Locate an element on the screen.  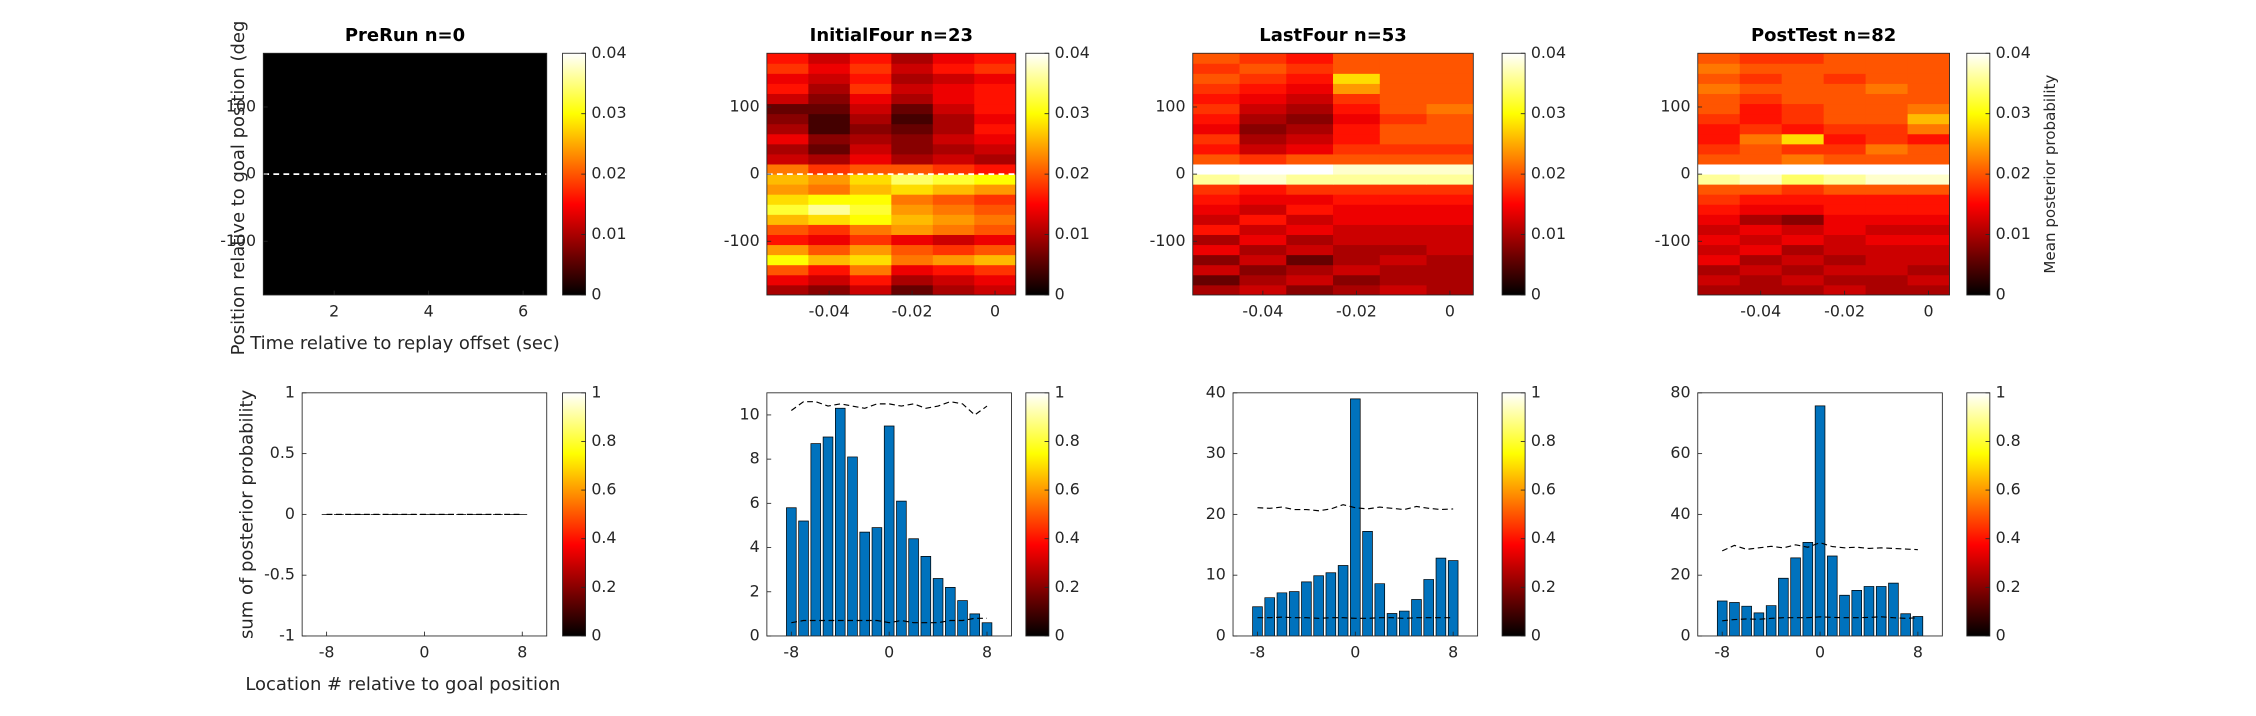
y-tick-label: 4 is located at coordinates (755, 546).